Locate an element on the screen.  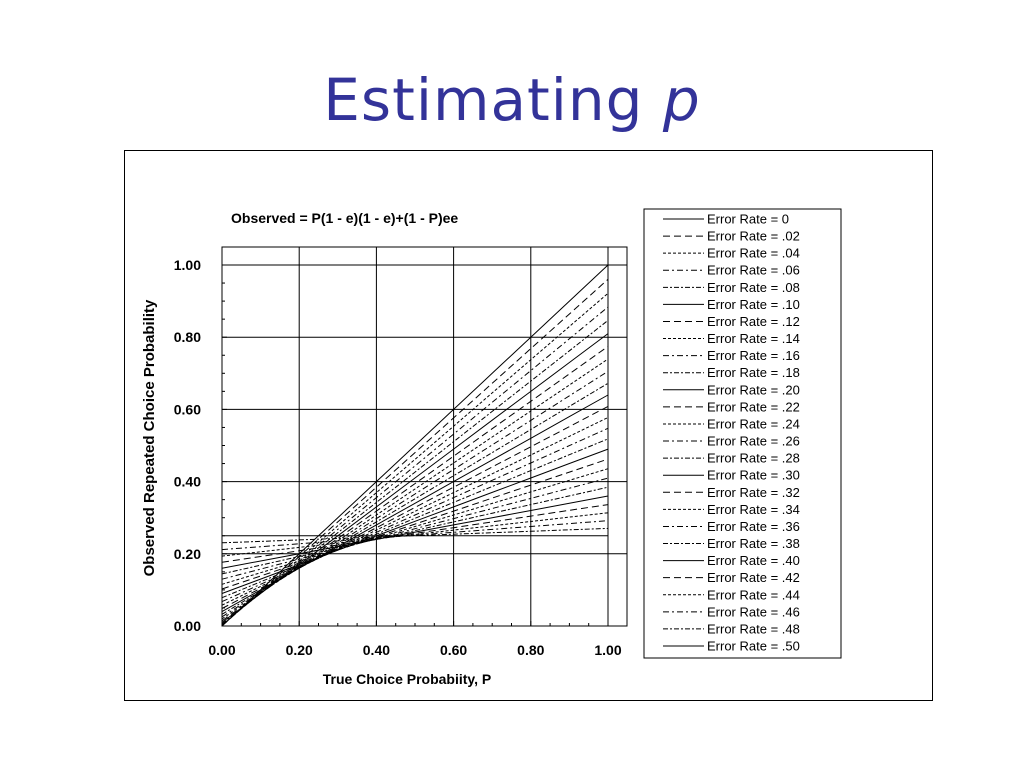
legend-label: Error Rate = .48 is located at coordinates (753, 628).